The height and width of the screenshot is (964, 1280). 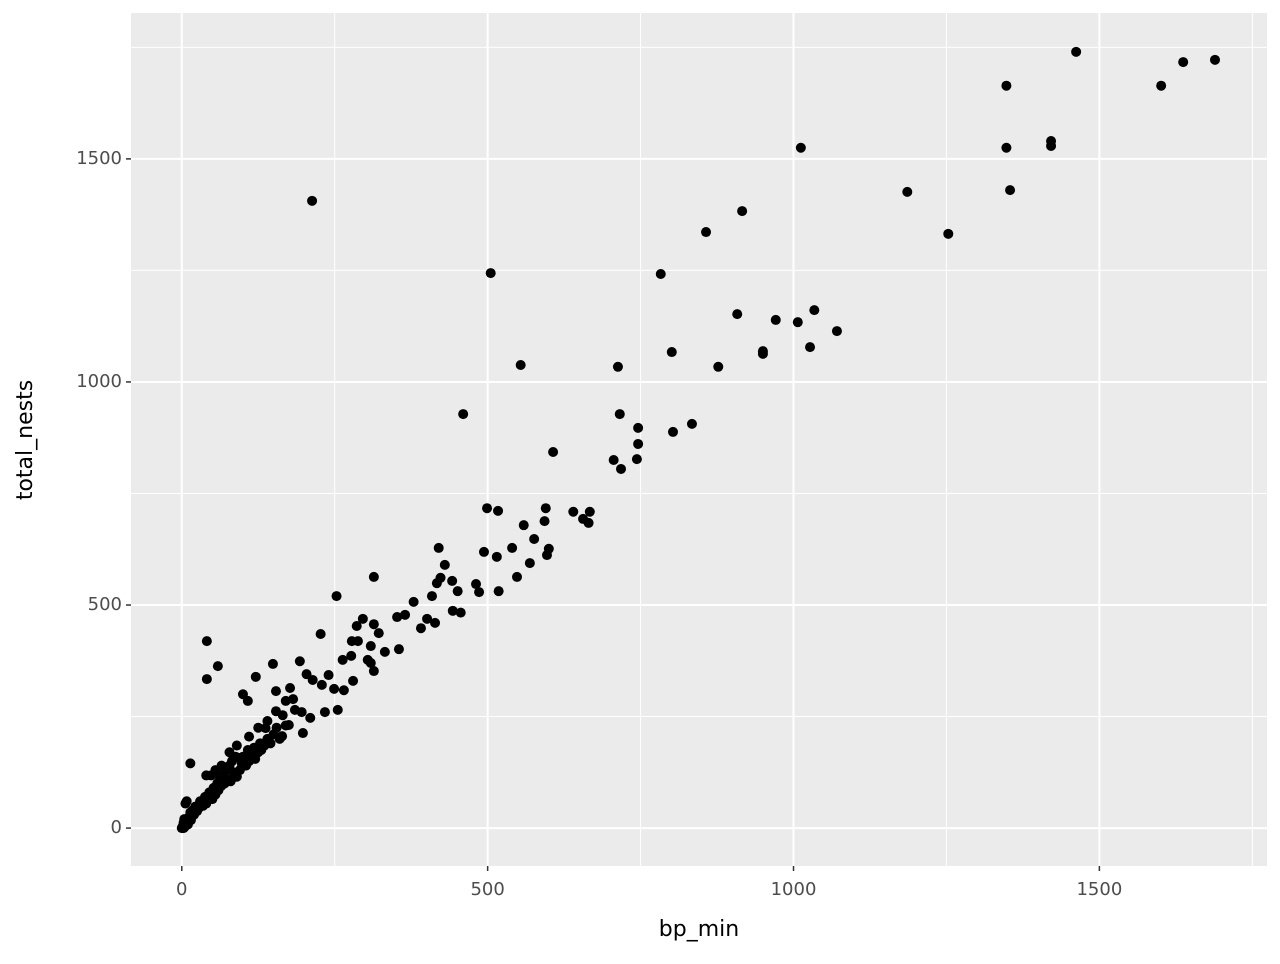 I want to click on x-tick-label: 1000, so click(x=794, y=889).